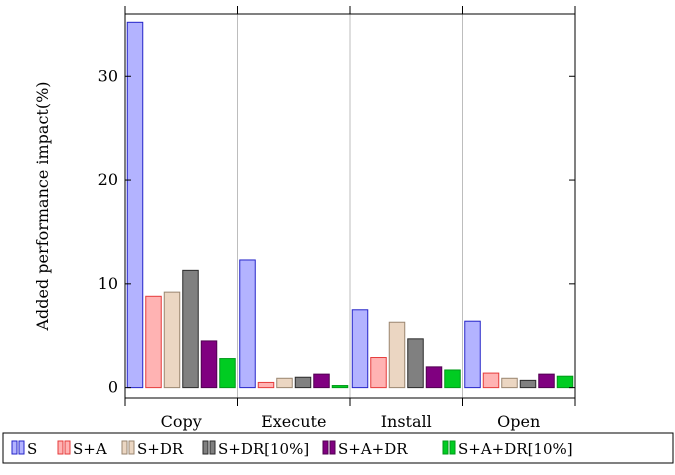  What do you see at coordinates (181, 421) in the screenshot?
I see `x-category-label: Copy` at bounding box center [181, 421].